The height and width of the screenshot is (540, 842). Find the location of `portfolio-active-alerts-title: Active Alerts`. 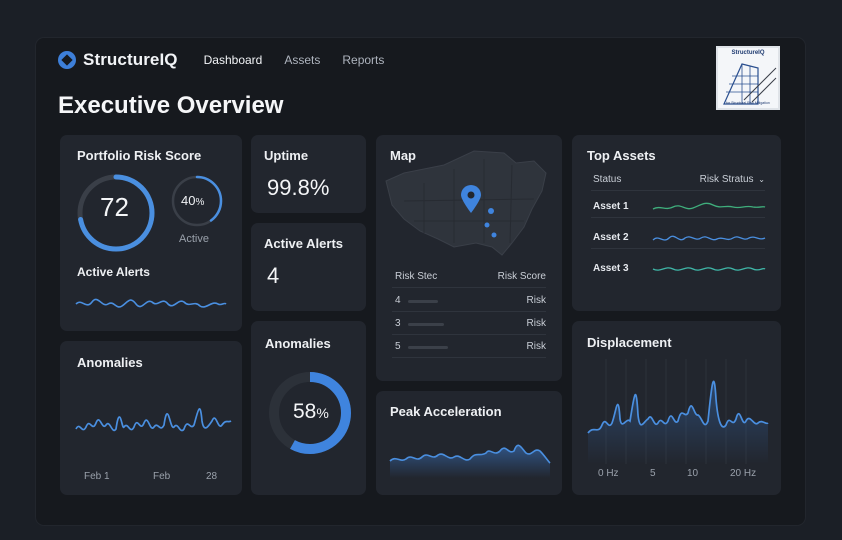

portfolio-active-alerts-title: Active Alerts is located at coordinates (113, 272).